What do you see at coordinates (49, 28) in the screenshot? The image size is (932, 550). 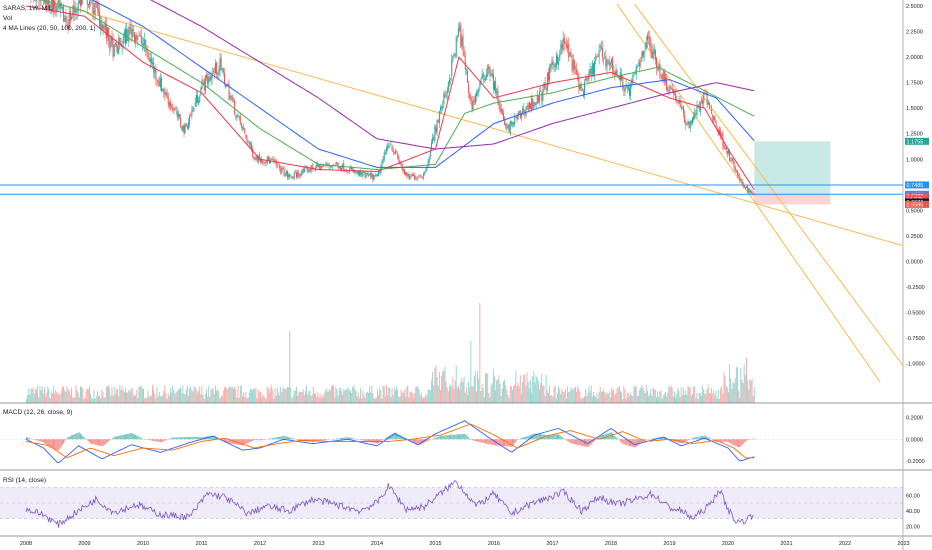 I see `legend-ma-lines: 4 MA Lines (20, 50, 100, 200, 1)` at bounding box center [49, 28].